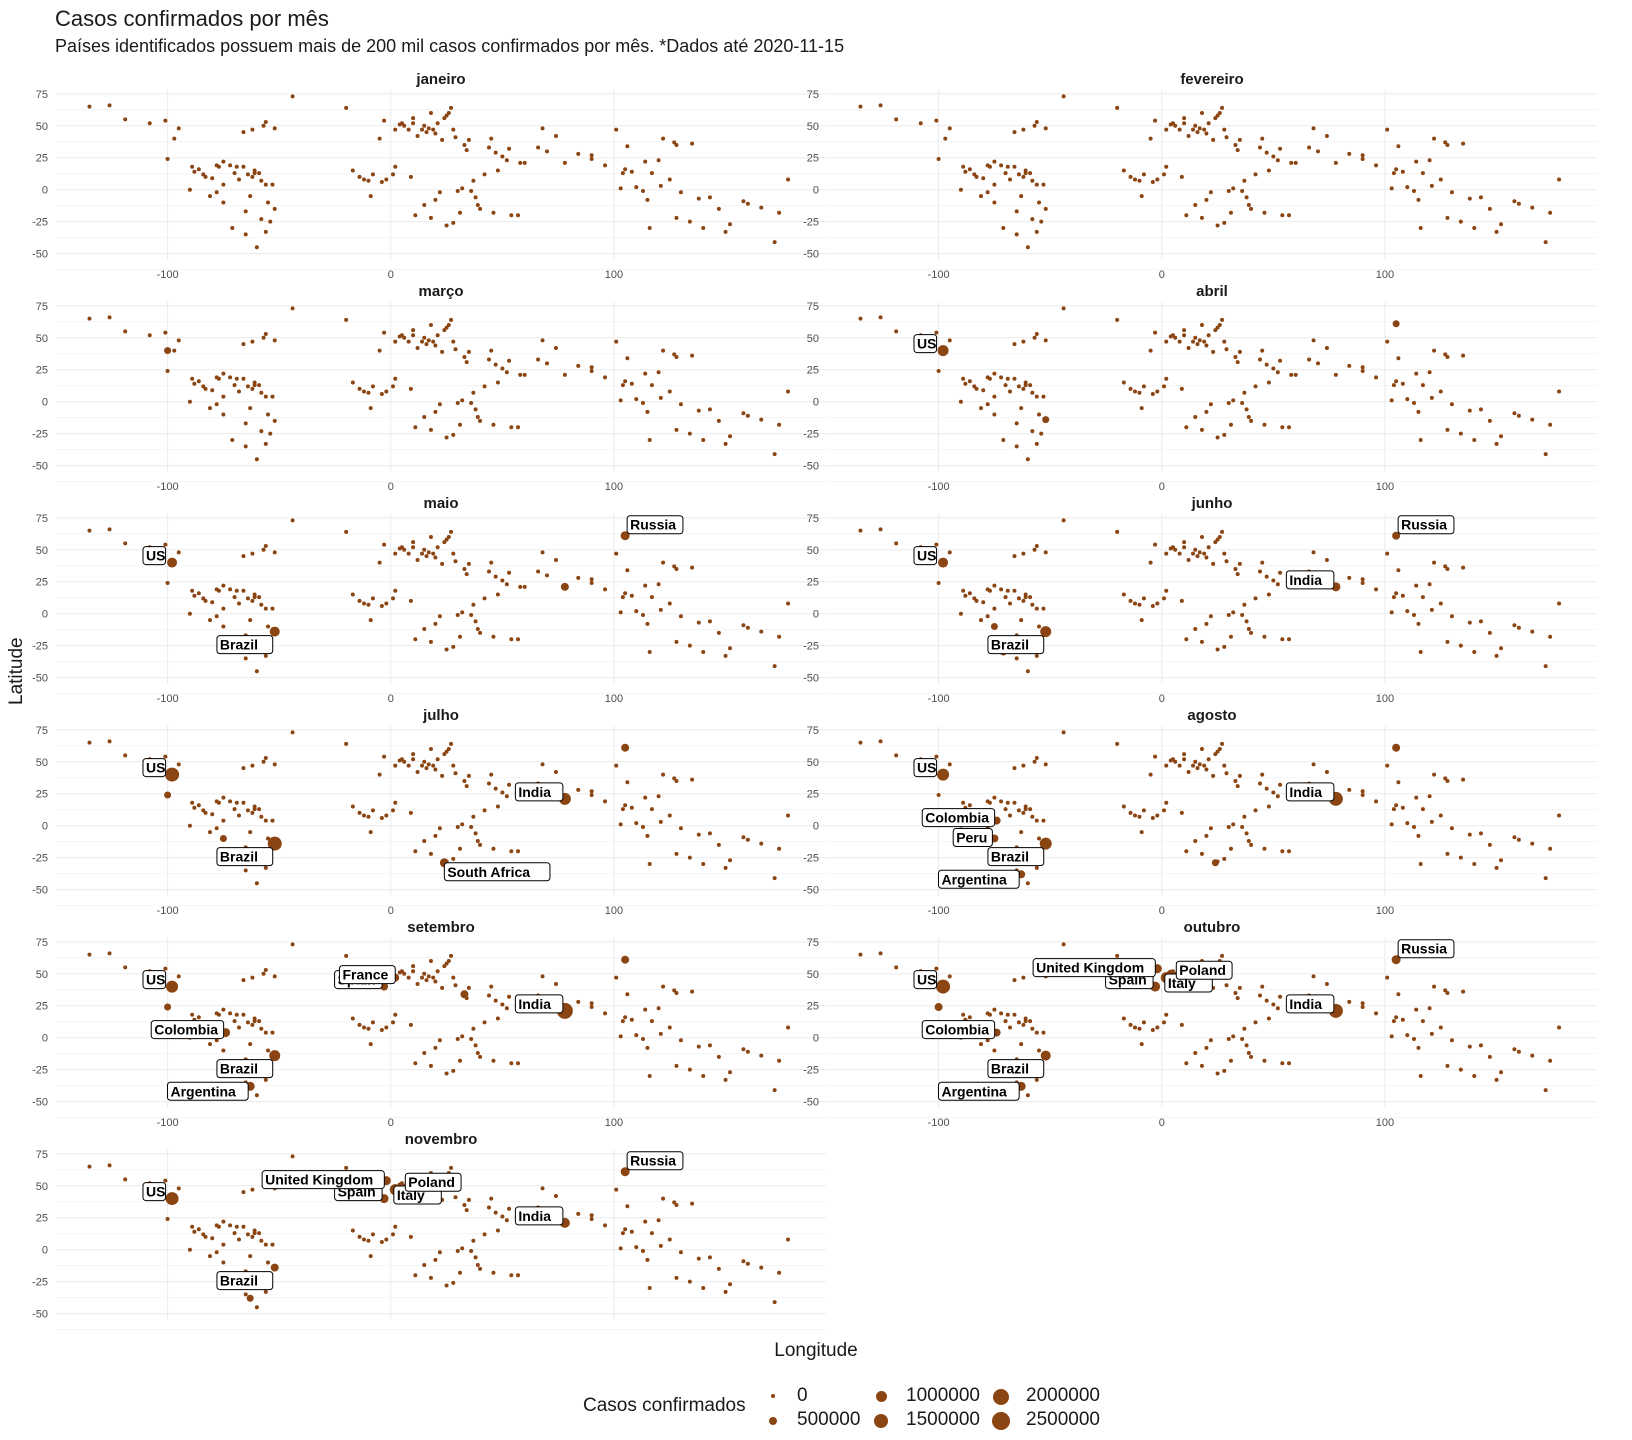 The height and width of the screenshot is (1440, 1632). Describe the element at coordinates (943, 562) in the screenshot. I see `country-point-large` at that location.